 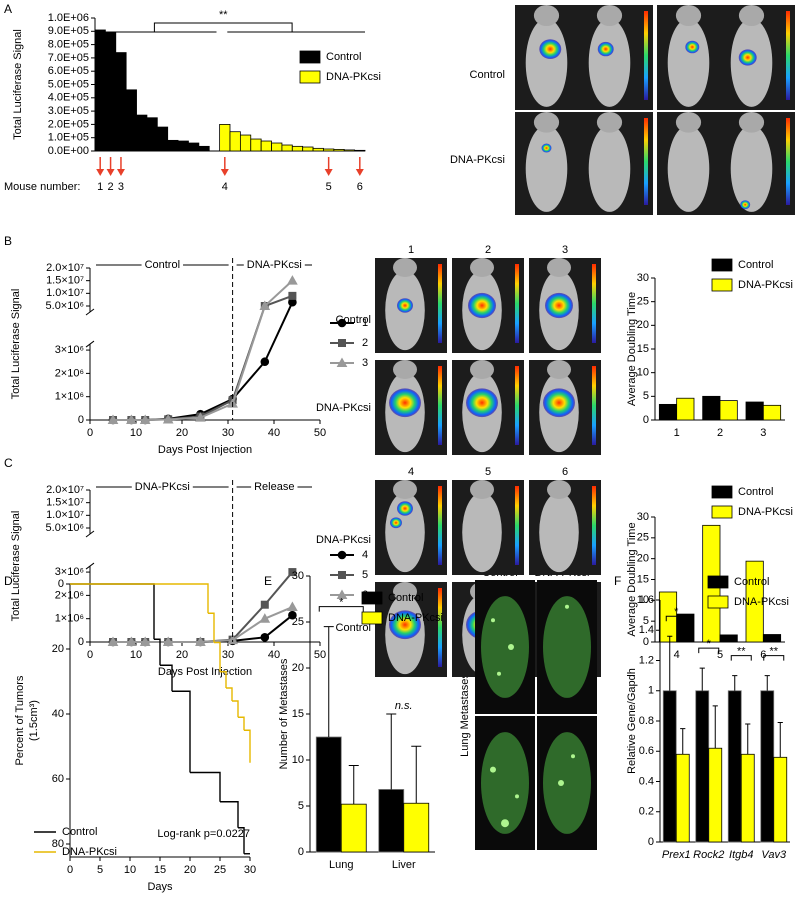 I want to click on row-label: DNA-PKcsi, so click(x=477, y=160).